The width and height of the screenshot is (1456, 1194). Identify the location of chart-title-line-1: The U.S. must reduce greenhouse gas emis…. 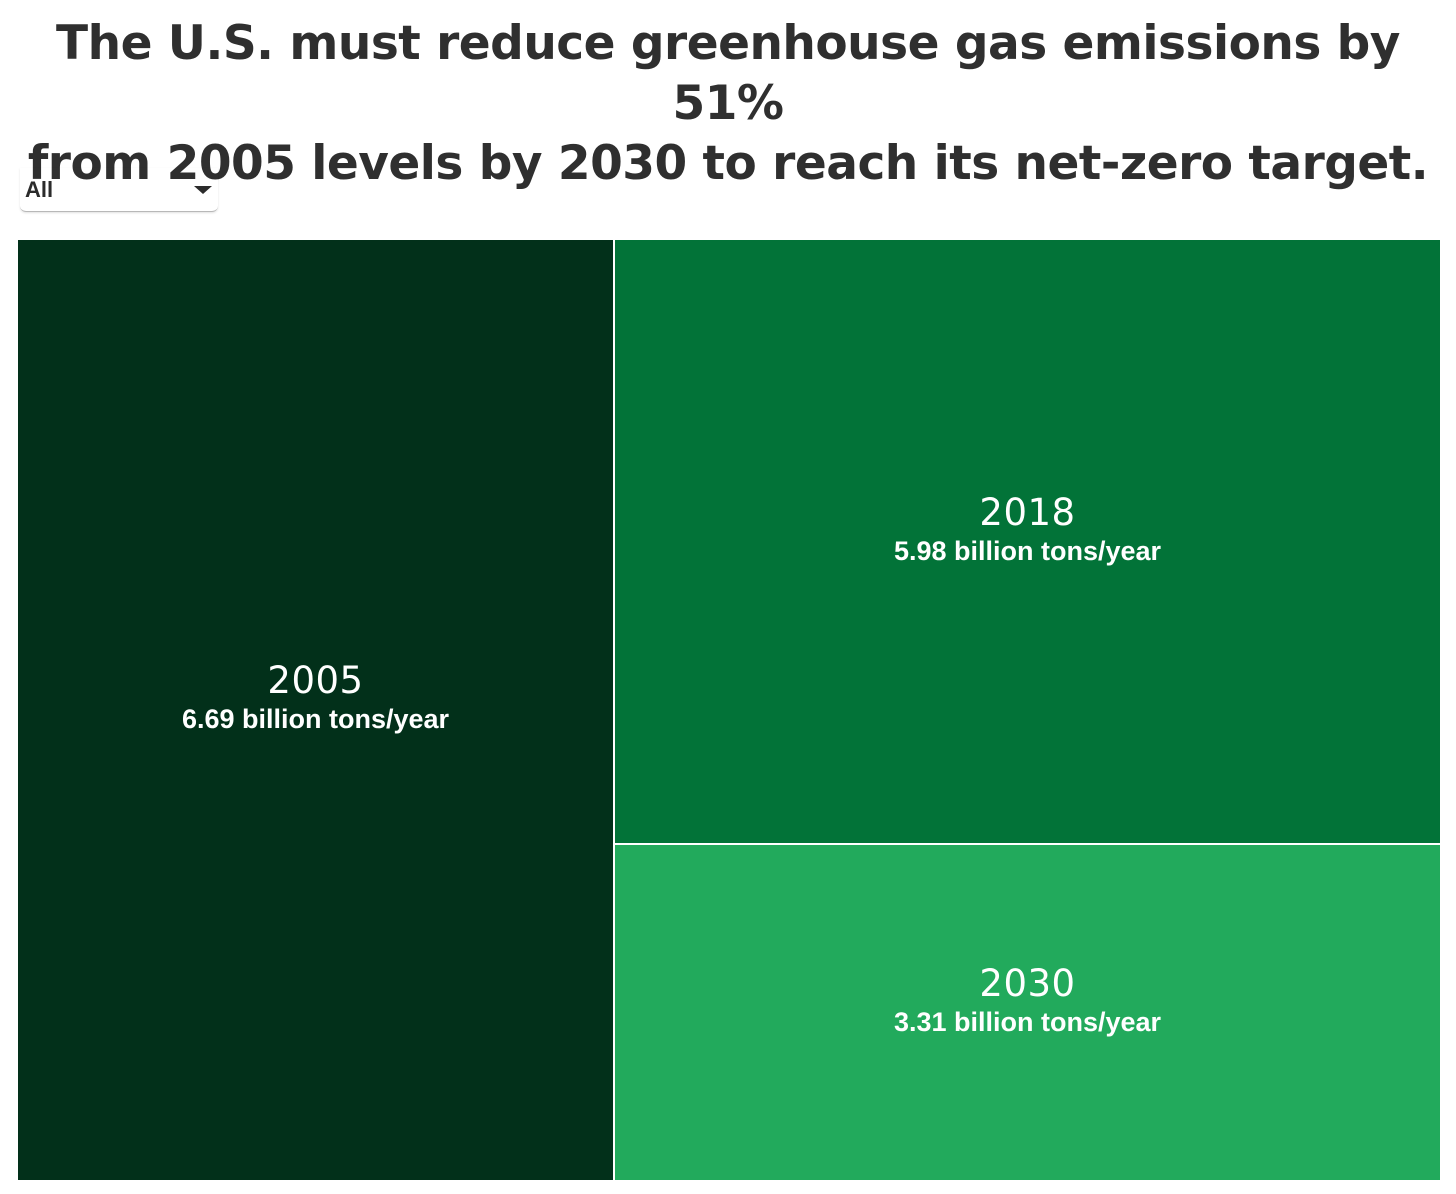
(728, 73).